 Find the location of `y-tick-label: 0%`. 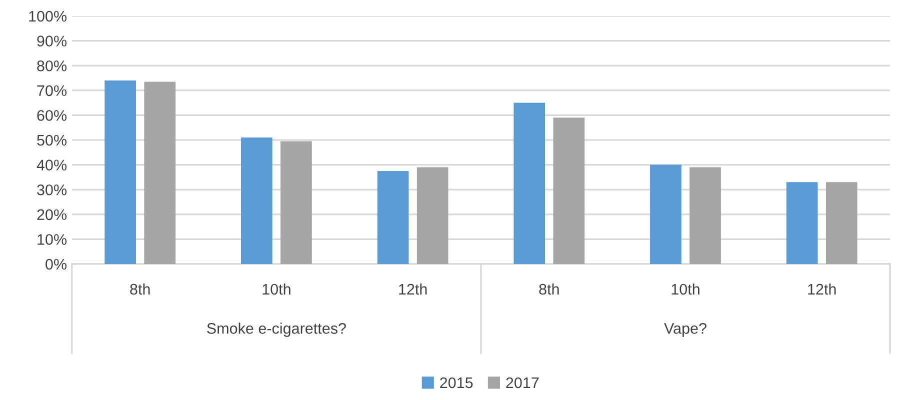

y-tick-label: 0% is located at coordinates (56, 264).